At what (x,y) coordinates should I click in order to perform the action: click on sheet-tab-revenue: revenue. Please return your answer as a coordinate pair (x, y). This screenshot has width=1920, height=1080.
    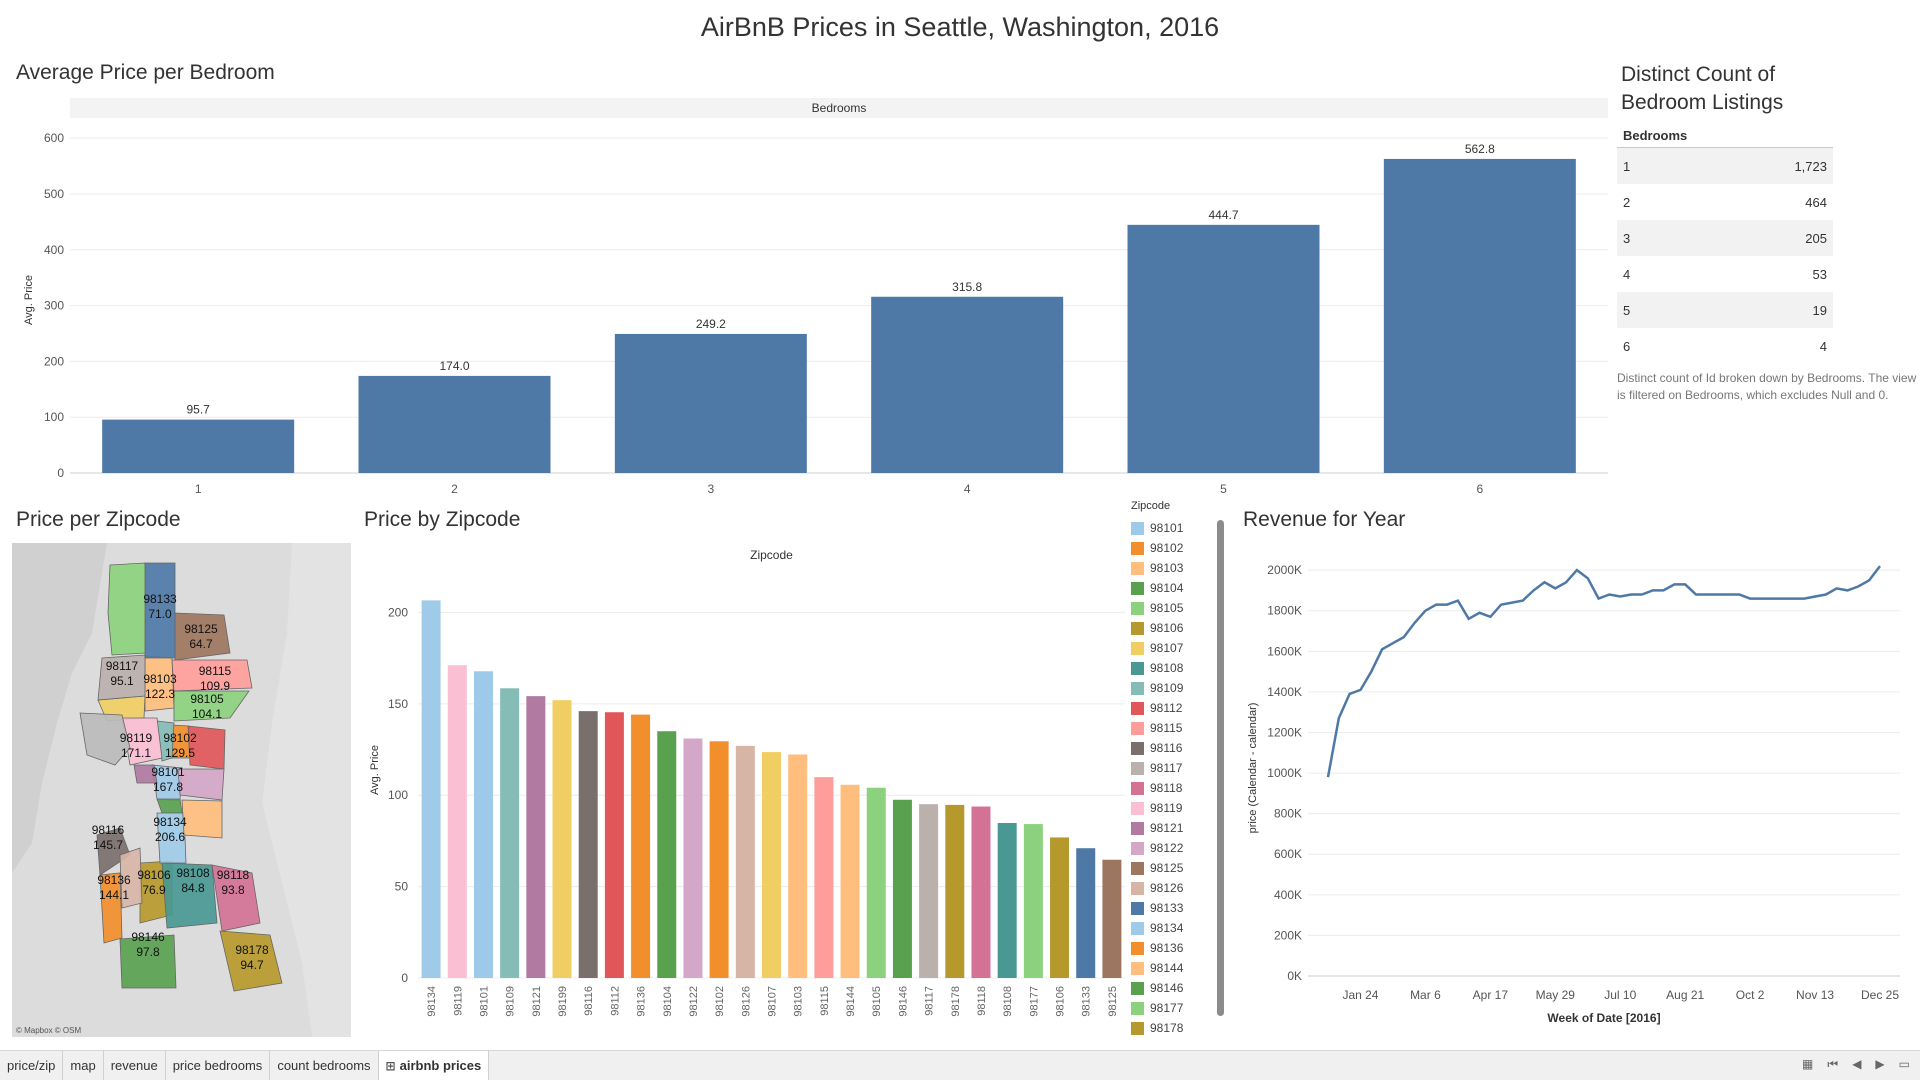
    Looking at the image, I should click on (135, 1065).